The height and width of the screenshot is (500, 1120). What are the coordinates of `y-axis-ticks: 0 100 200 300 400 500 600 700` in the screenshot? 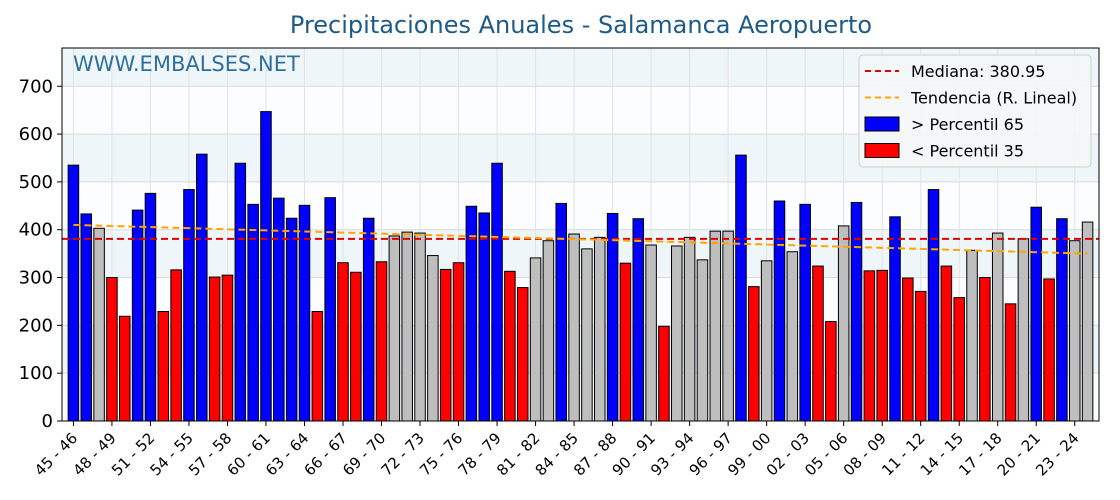 It's located at (40, 254).